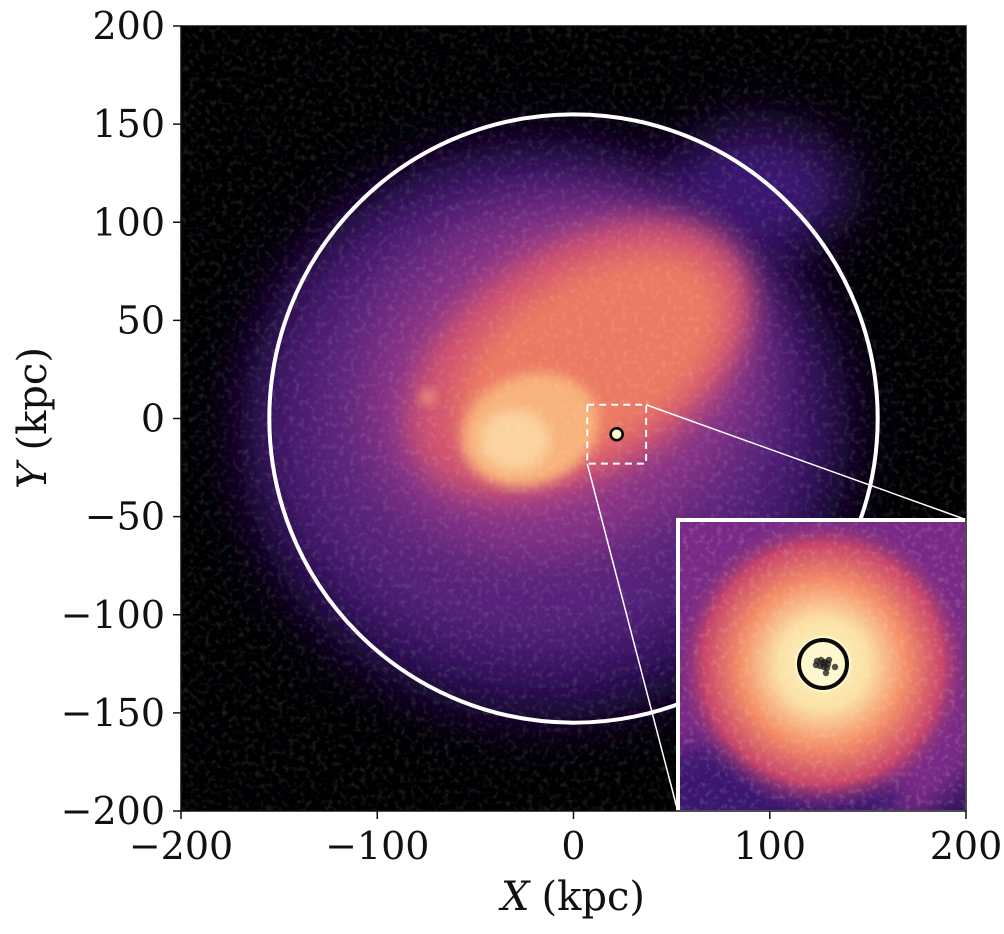 The height and width of the screenshot is (934, 1004). I want to click on inset-object-ring, so click(823, 664).